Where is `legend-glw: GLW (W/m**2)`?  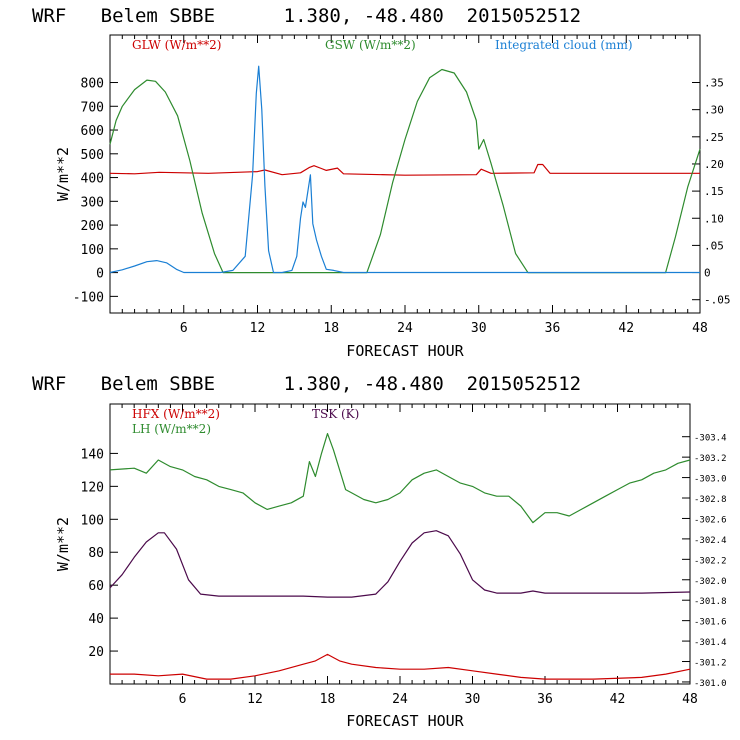
legend-glw: GLW (W/m**2) is located at coordinates (176, 45).